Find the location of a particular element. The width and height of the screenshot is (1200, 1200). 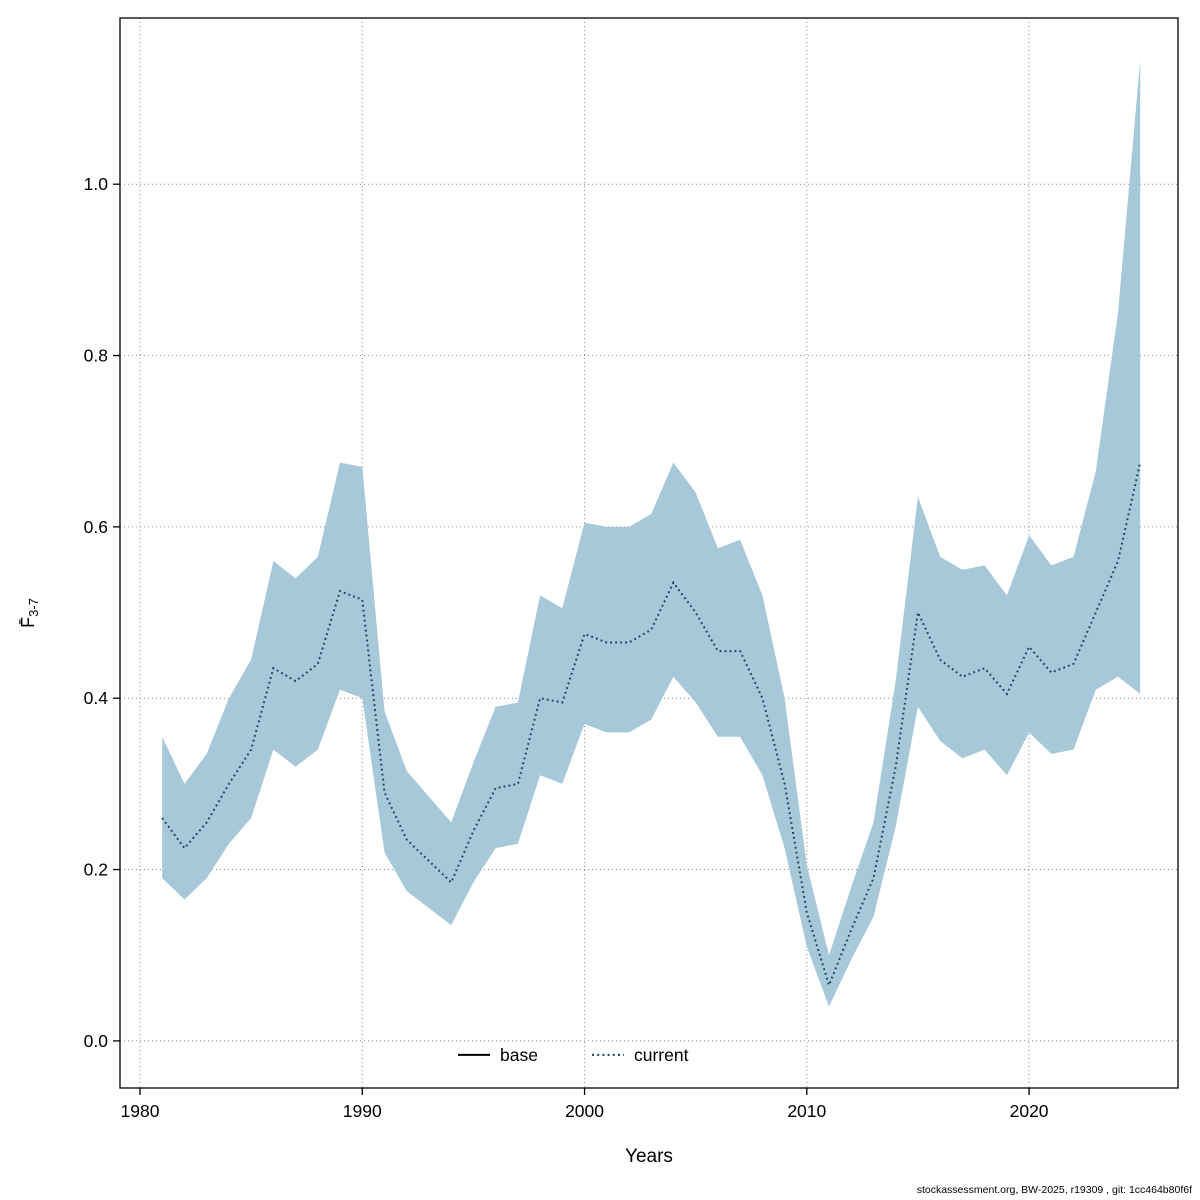

y-tick-label: 0.2 is located at coordinates (96, 870).